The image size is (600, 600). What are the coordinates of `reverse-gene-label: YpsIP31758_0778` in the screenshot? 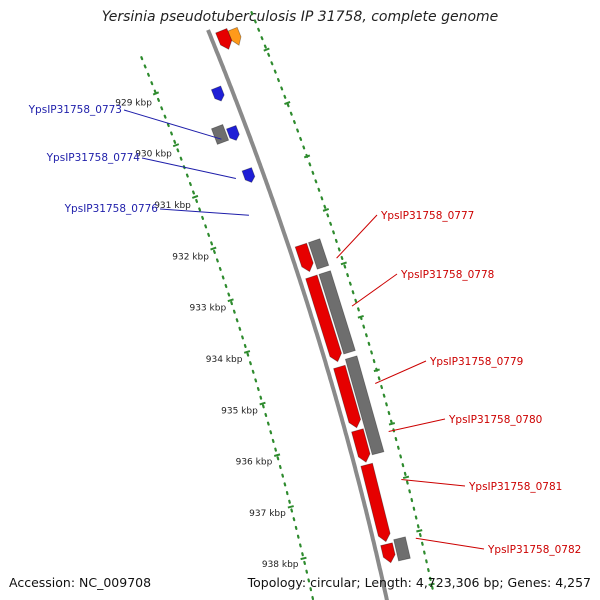 It's located at (447, 275).